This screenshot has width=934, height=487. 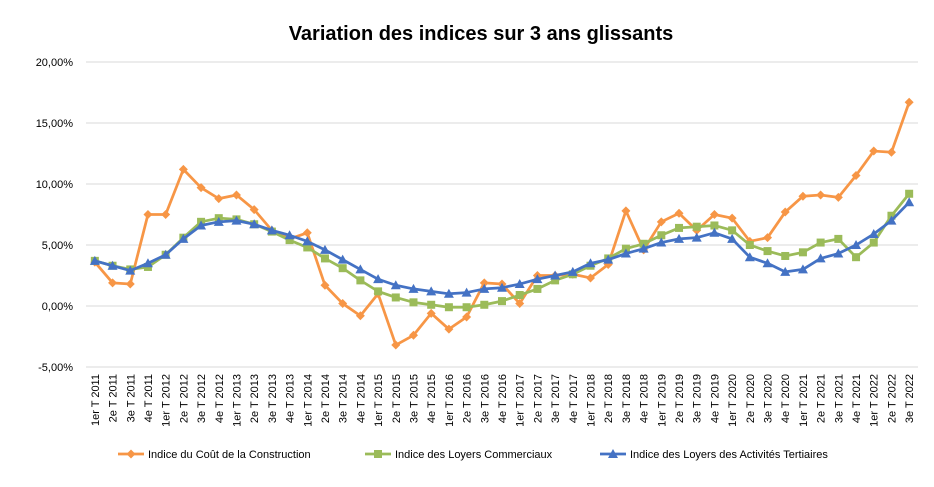 I want to click on x-tick-label: 4e T 2019, so click(x=715, y=398).